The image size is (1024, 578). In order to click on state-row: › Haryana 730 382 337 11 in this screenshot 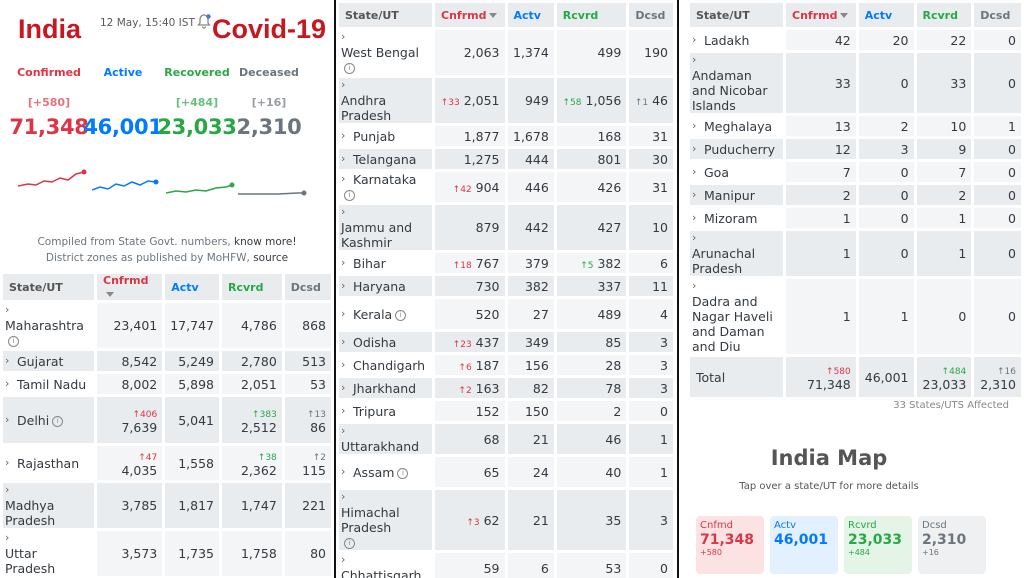, I will do `click(506, 286)`.